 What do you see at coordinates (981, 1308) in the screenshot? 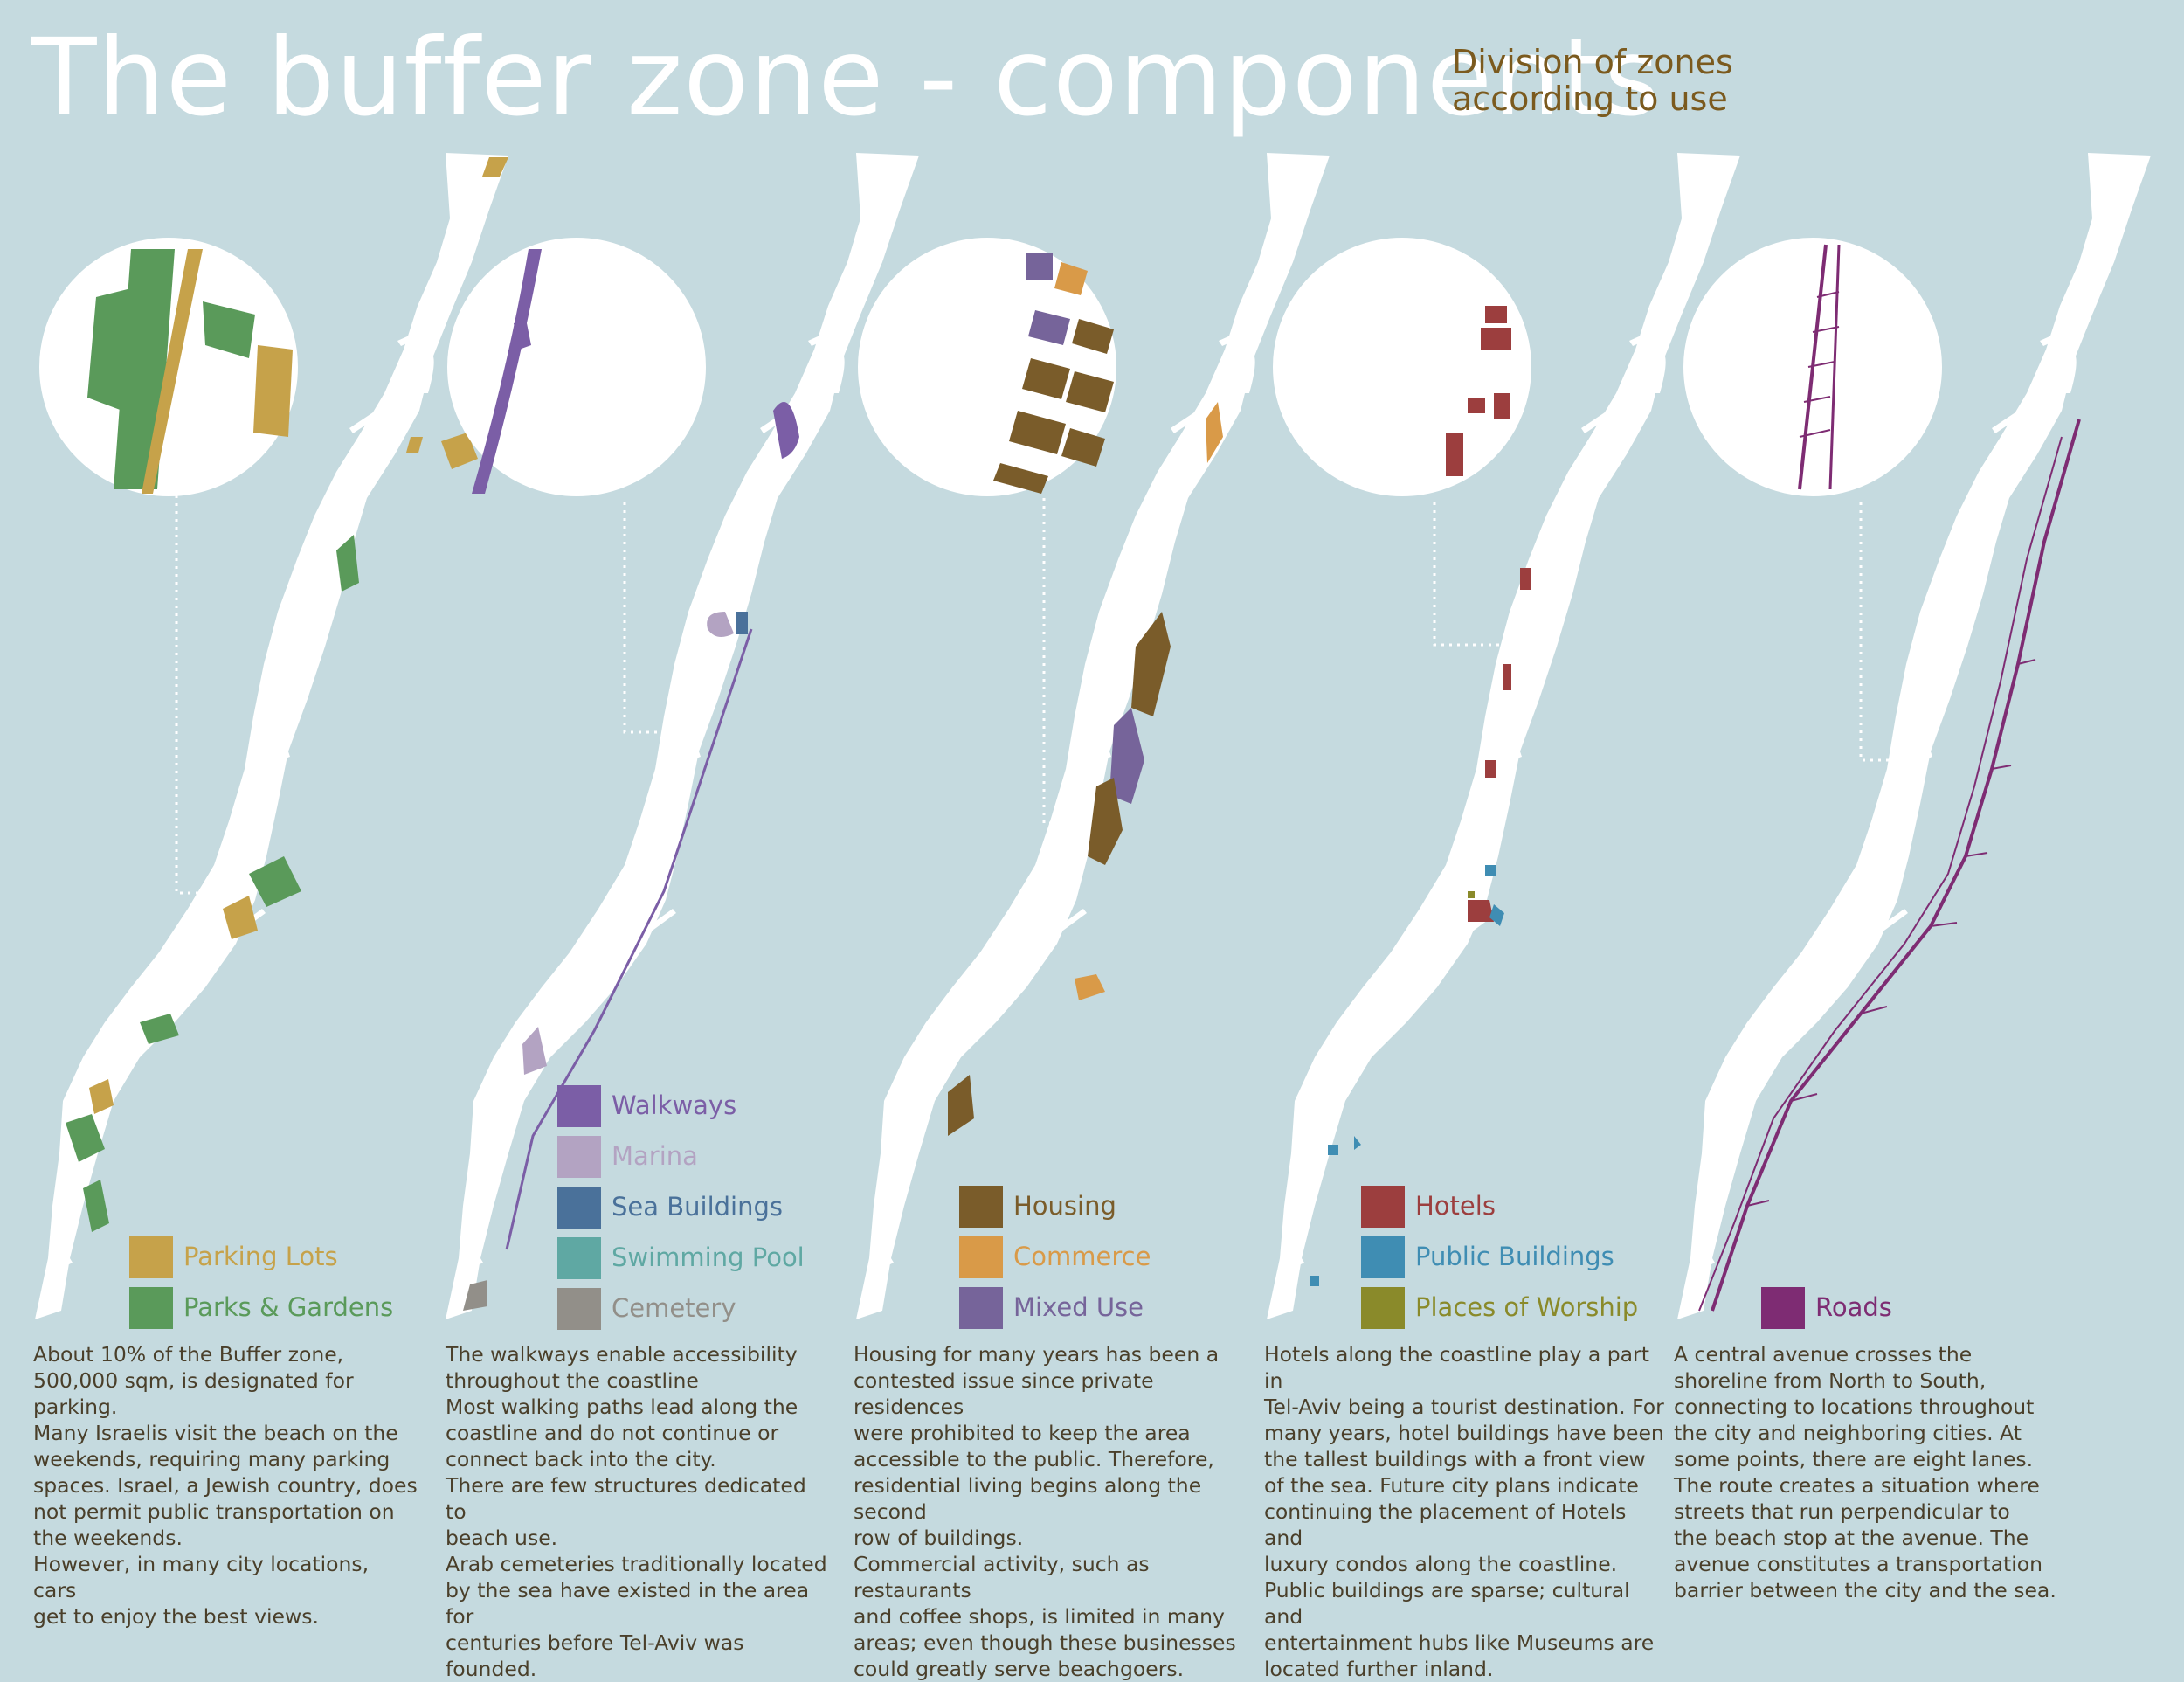
I see `mixed-use-swatch` at bounding box center [981, 1308].